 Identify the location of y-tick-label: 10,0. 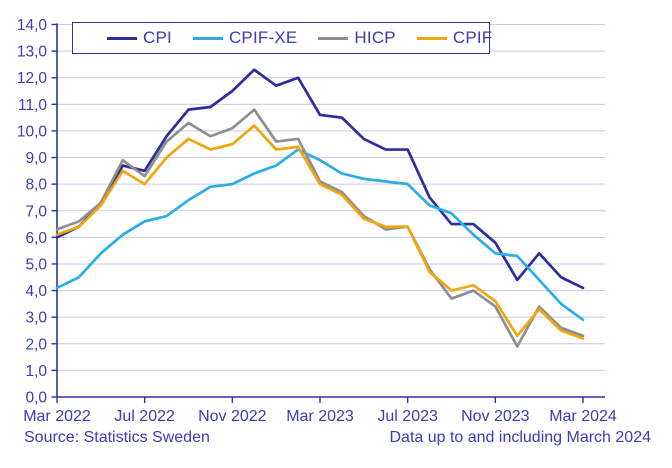
(32, 131).